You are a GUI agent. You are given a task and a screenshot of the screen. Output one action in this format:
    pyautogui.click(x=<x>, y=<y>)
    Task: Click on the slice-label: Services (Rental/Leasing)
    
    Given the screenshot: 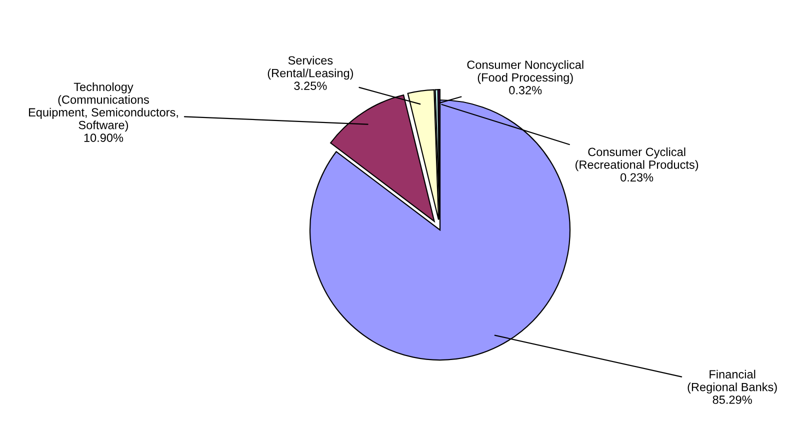 What is the action you would take?
    pyautogui.click(x=311, y=68)
    